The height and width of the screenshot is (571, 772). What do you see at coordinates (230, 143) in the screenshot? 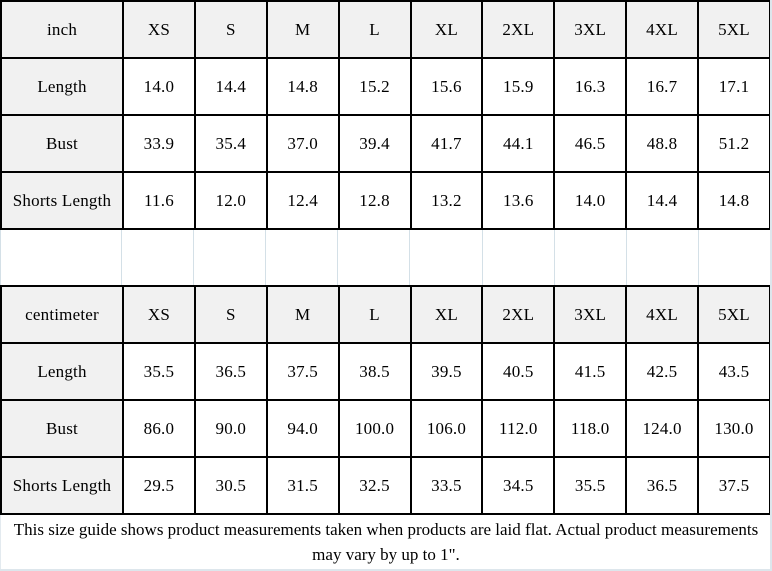
I see `measurement-value-cell: 35.4` at bounding box center [230, 143].